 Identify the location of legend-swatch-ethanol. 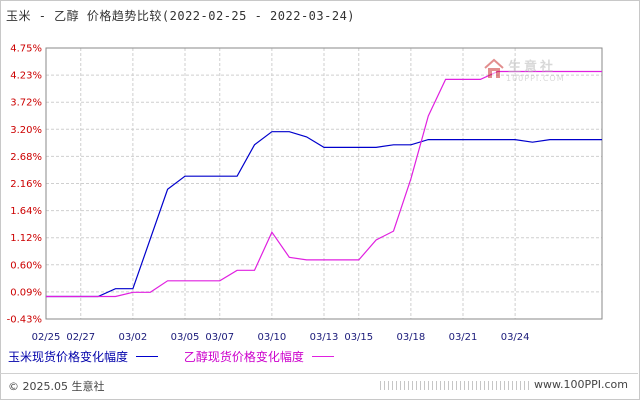
(322, 356).